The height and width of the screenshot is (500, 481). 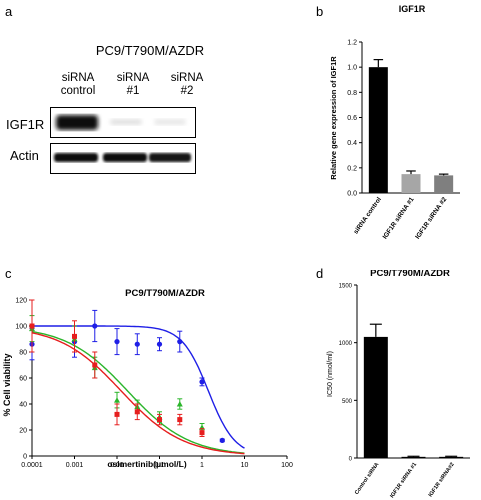 I want to click on panel-letter-a: a, so click(x=9, y=11).